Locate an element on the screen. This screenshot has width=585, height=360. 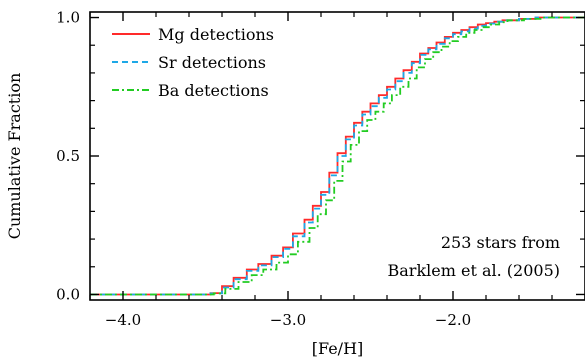
legend-label-ba: Ba detections is located at coordinates (213, 90).